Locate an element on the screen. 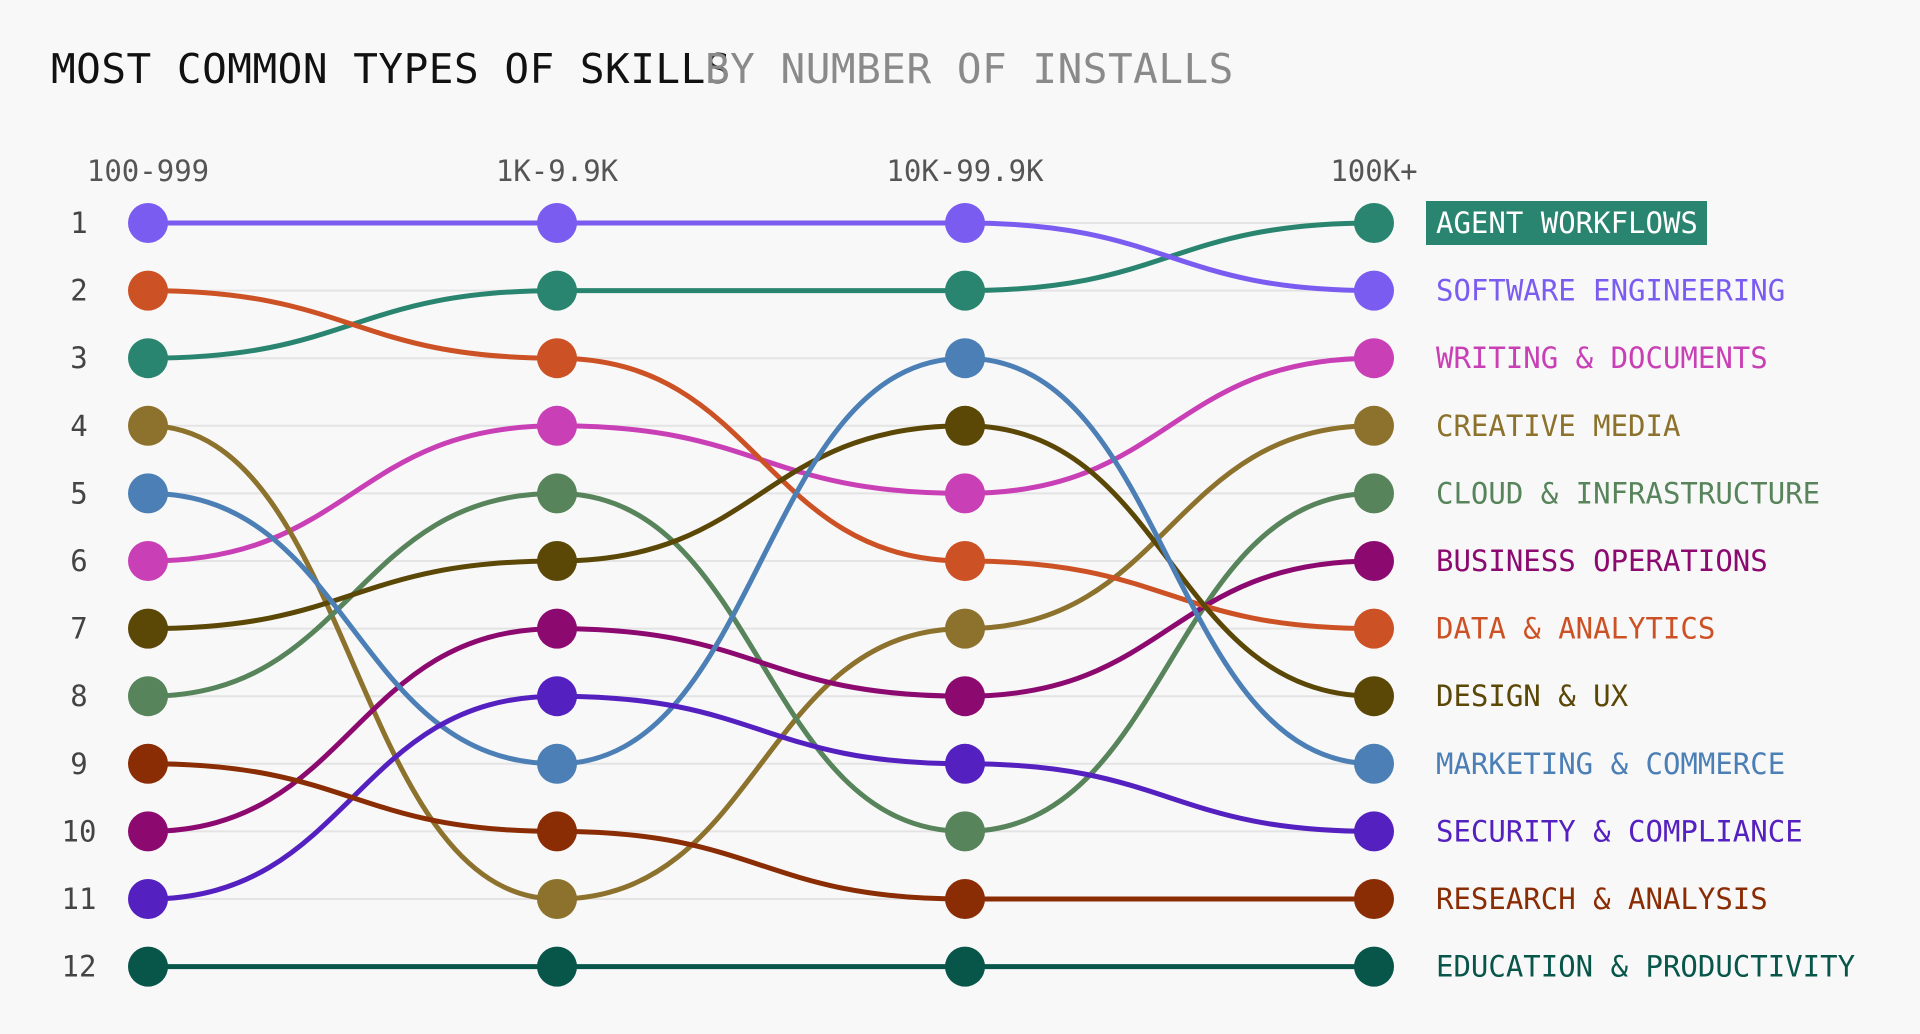  point-design-and-ux-1k-9-9k is located at coordinates (557, 561).